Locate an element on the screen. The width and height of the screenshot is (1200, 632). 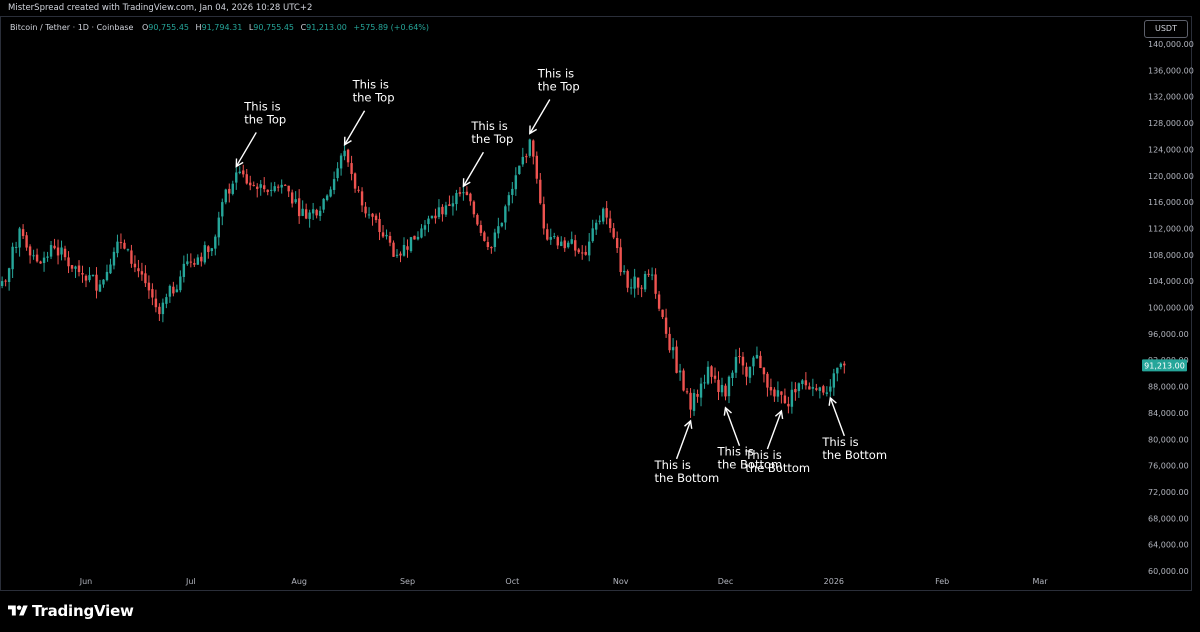
close-value: 91,213.00 is located at coordinates (326, 27).